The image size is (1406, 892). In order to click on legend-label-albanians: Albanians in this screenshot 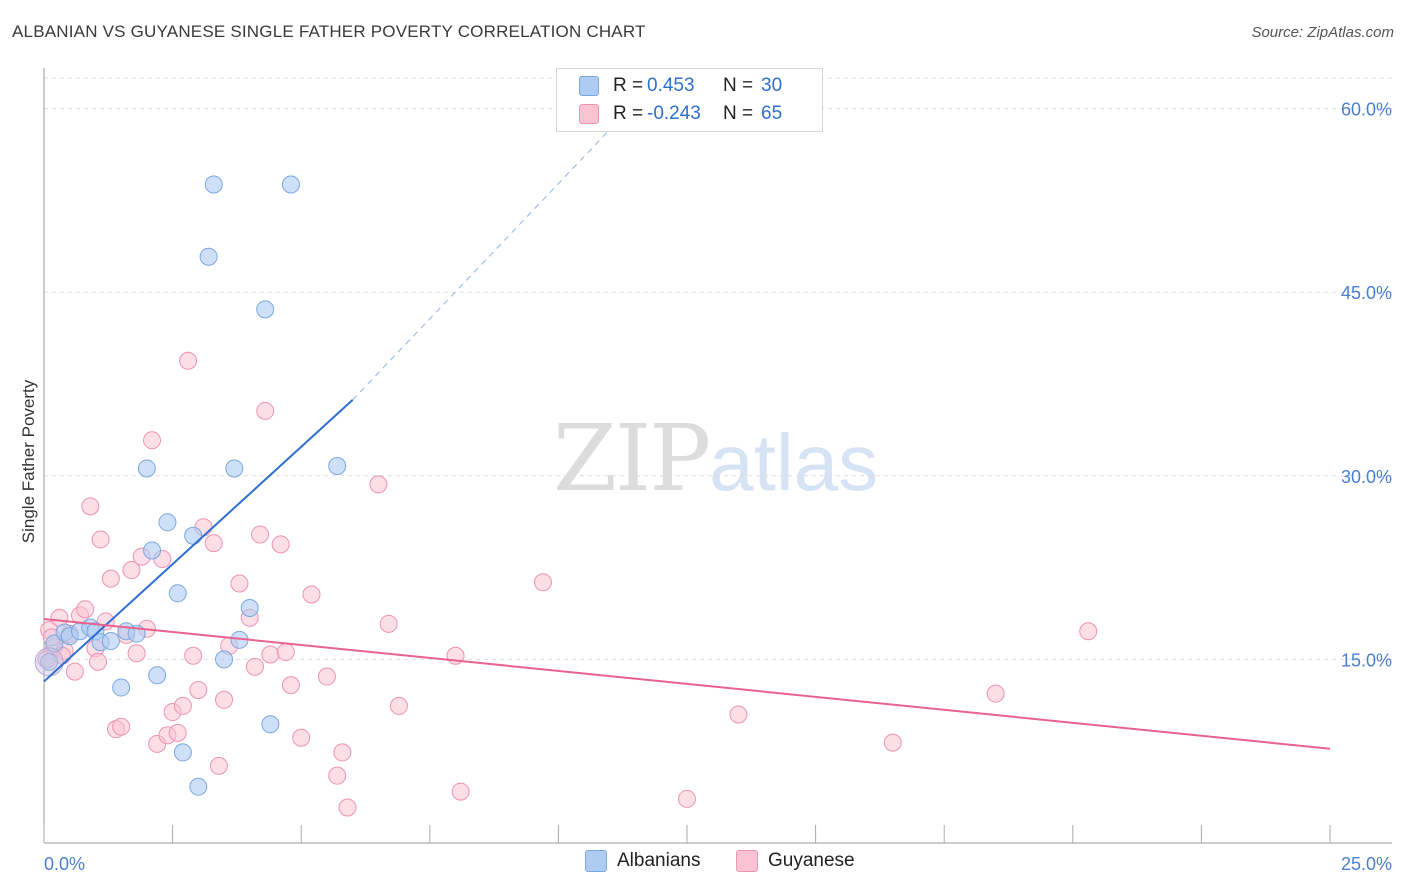, I will do `click(659, 860)`.